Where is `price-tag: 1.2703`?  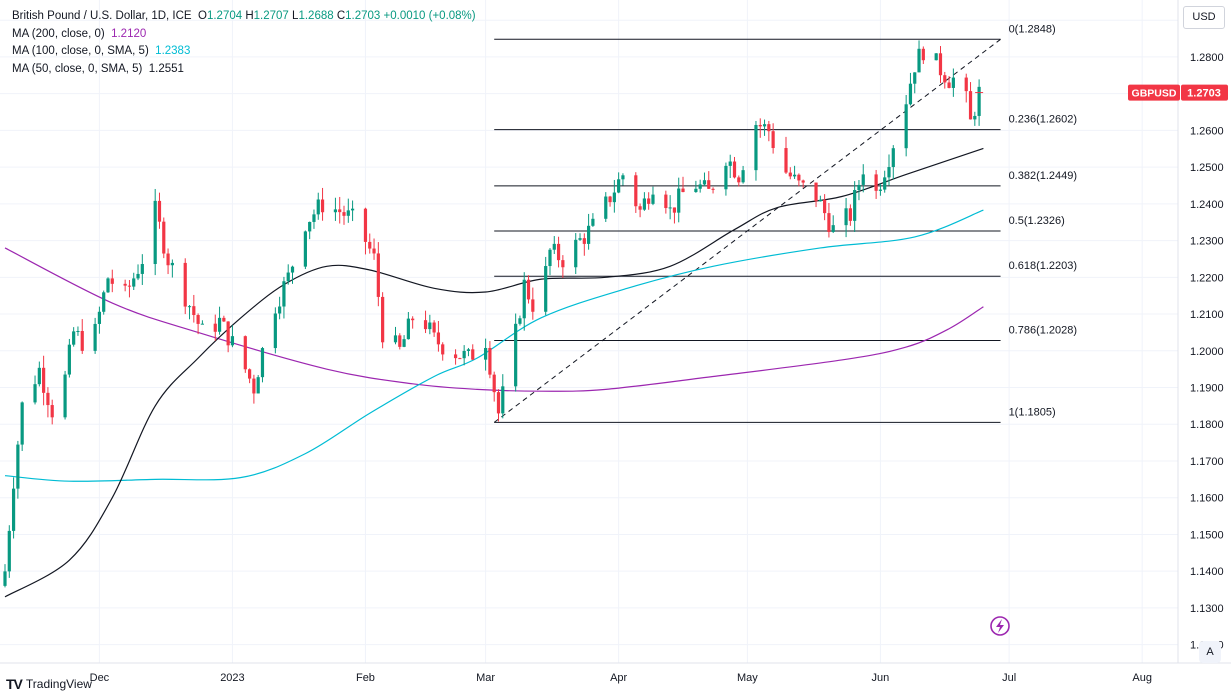 price-tag: 1.2703 is located at coordinates (1204, 94).